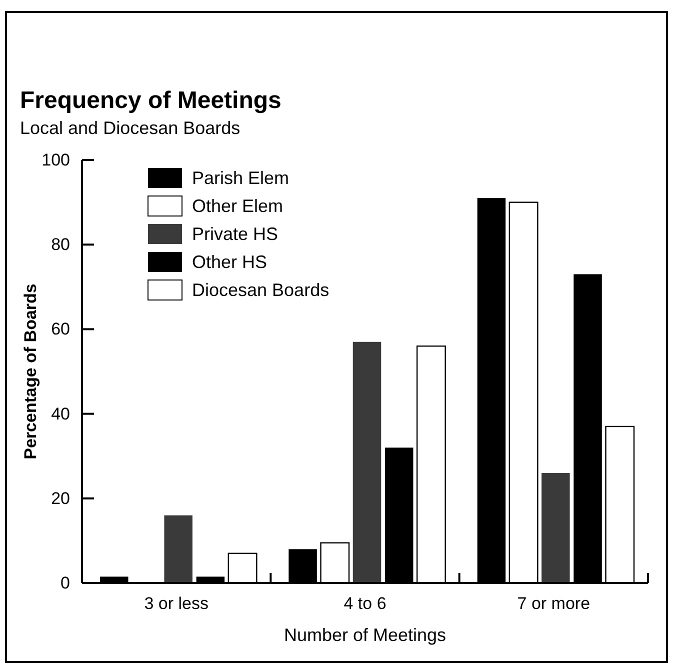  I want to click on x-tick-label: 7 or more, so click(553, 604).